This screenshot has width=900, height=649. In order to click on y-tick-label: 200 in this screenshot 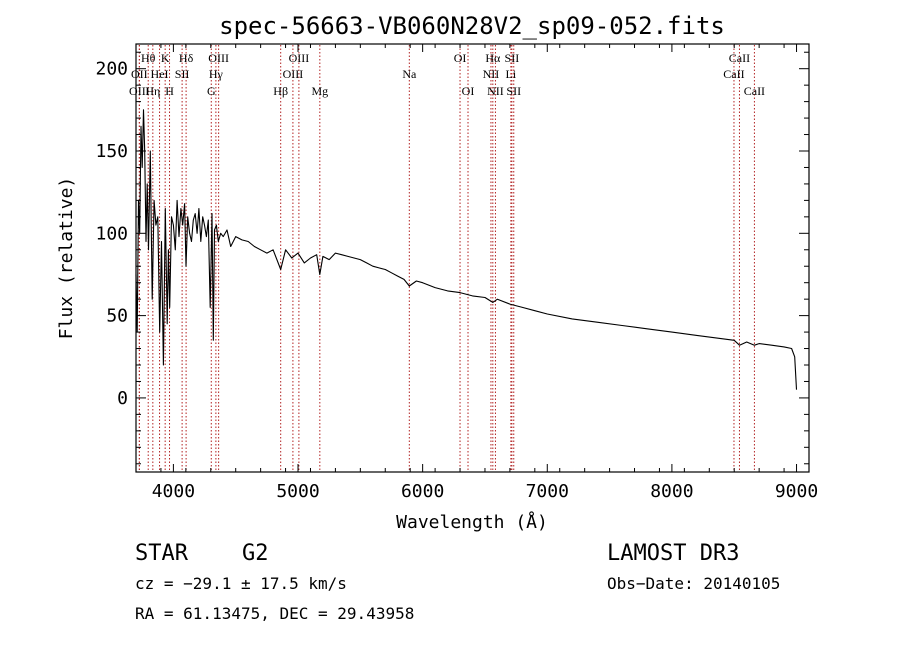, I will do `click(111, 69)`.